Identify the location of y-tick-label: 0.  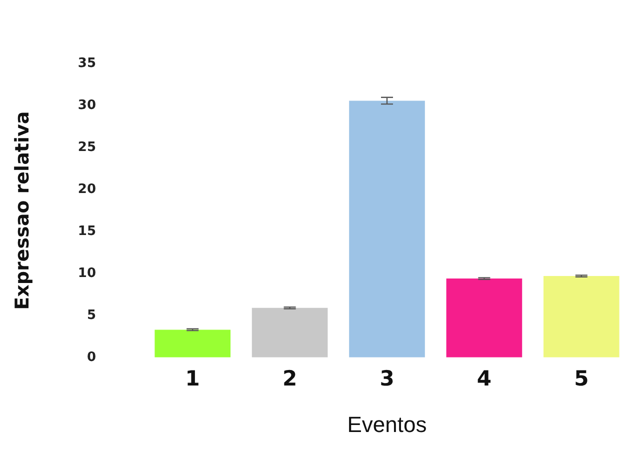
(91, 357).